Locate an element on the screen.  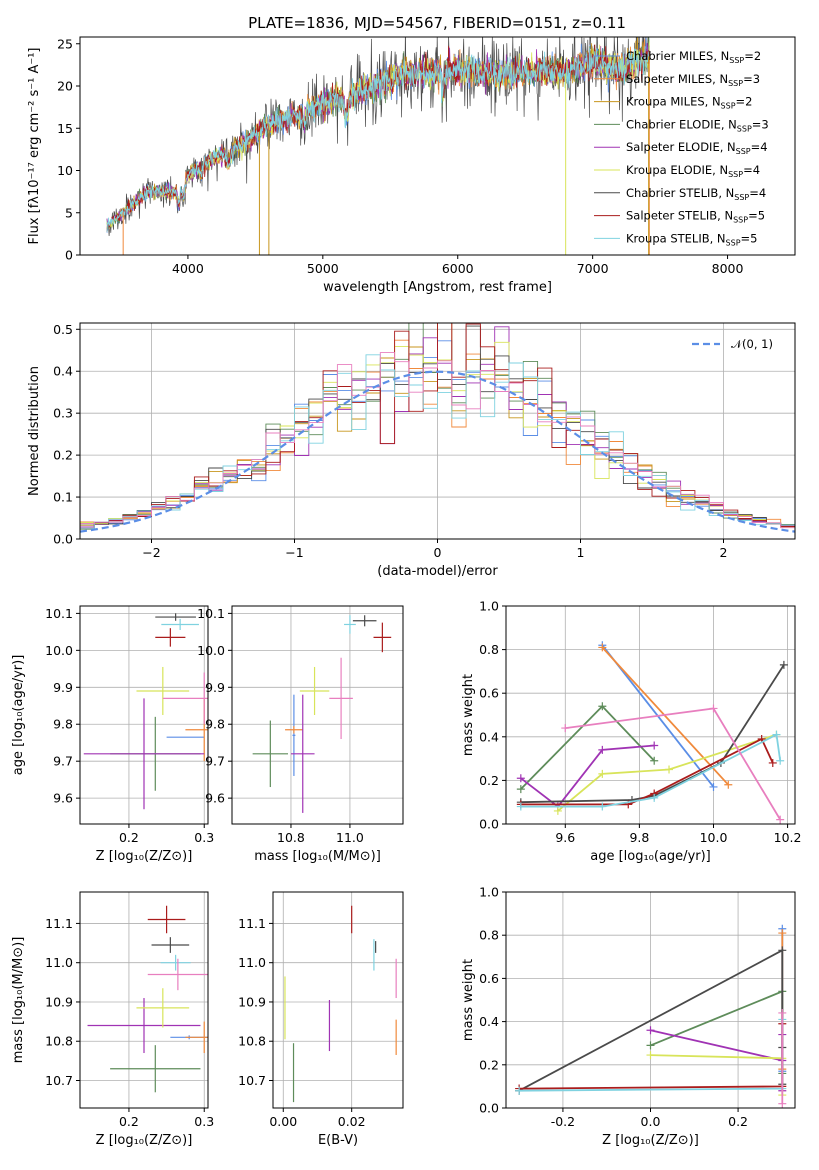
y-axis-label: age [log₁₀(age/yr)] is located at coordinates (18, 715).